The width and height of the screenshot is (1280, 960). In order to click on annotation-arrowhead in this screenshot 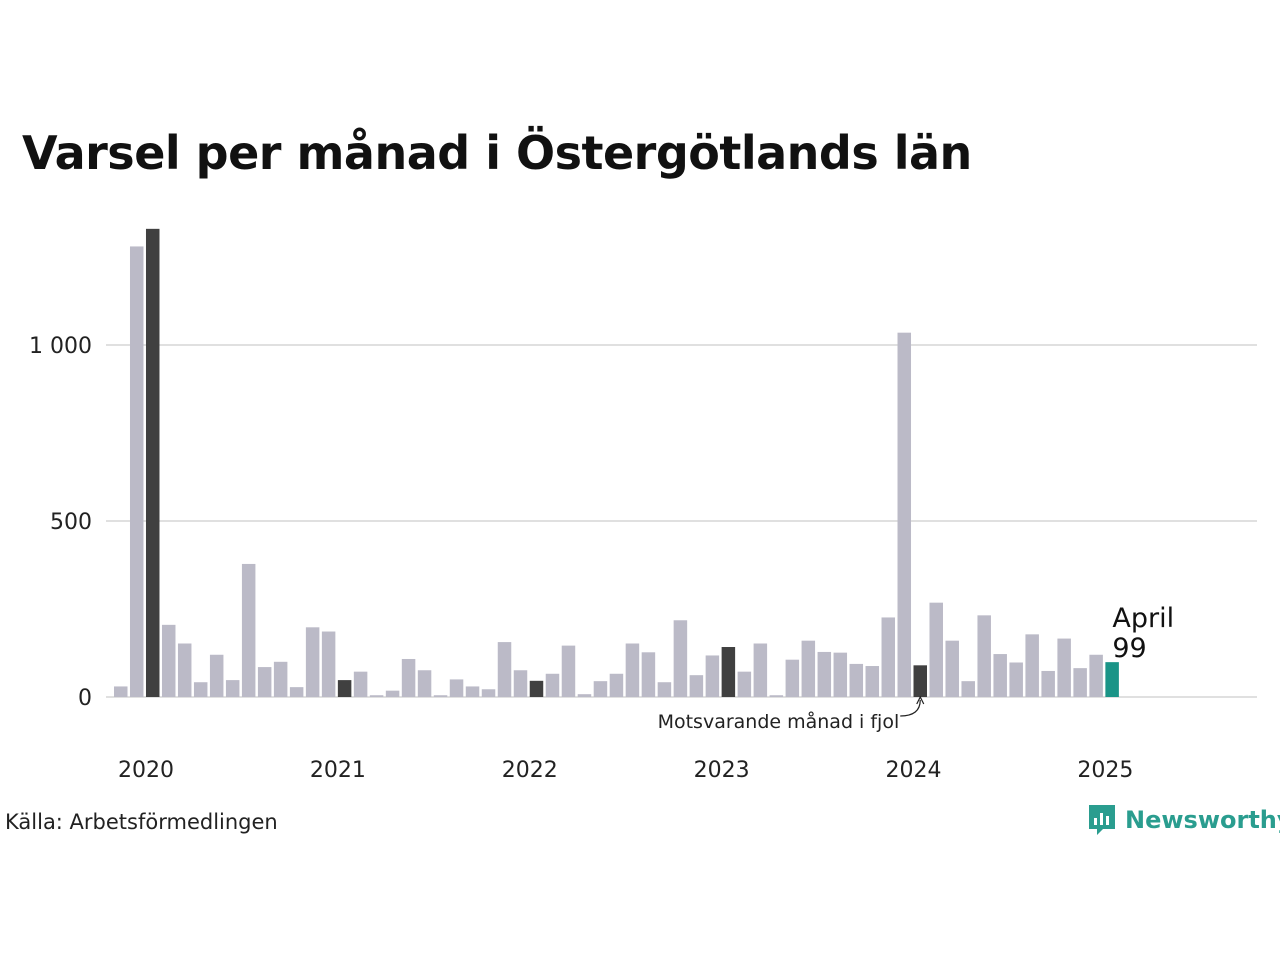, I will do `click(920, 700)`.